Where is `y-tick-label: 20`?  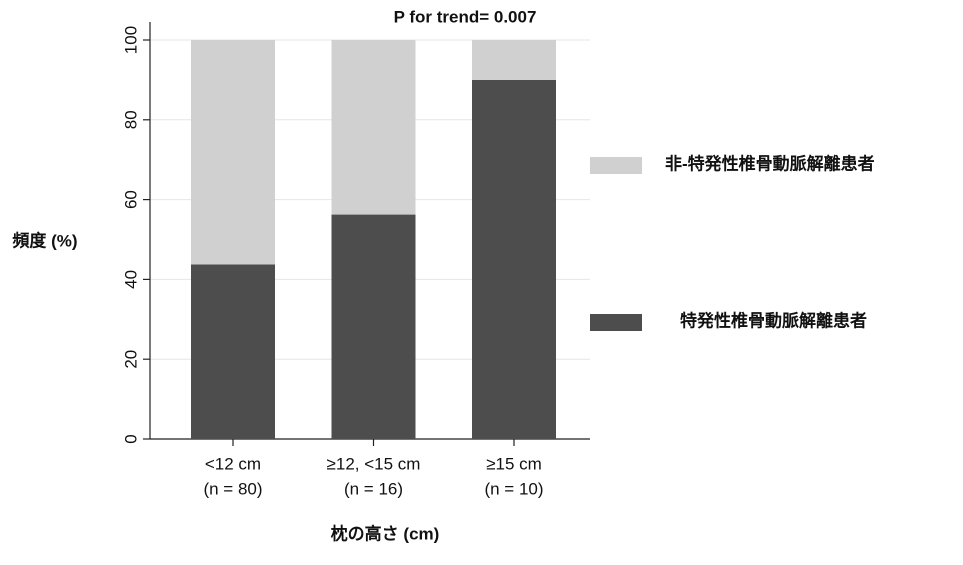 y-tick-label: 20 is located at coordinates (130, 359).